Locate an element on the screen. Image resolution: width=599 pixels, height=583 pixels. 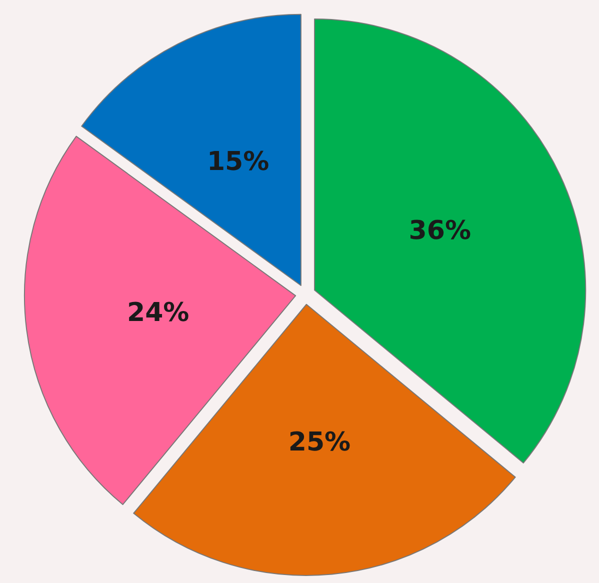
data-label: 25% is located at coordinates (319, 442).